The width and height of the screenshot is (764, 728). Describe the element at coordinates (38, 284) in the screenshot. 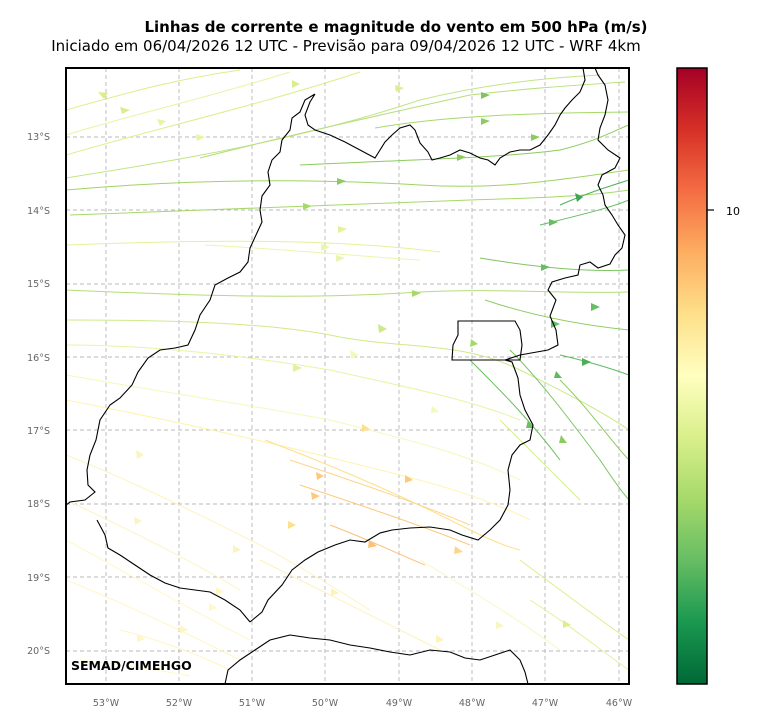

I see `lat-tick-label: 15°S` at that location.